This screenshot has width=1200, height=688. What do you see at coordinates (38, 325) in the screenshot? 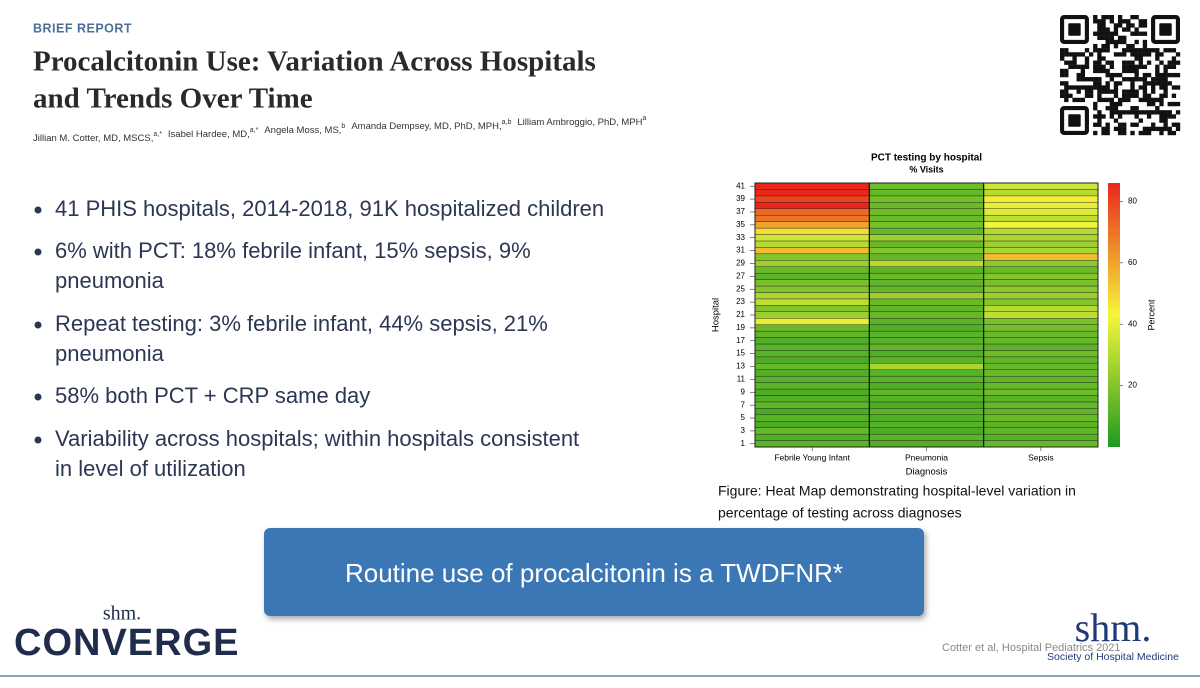
I see `bullet-dot` at bounding box center [38, 325].